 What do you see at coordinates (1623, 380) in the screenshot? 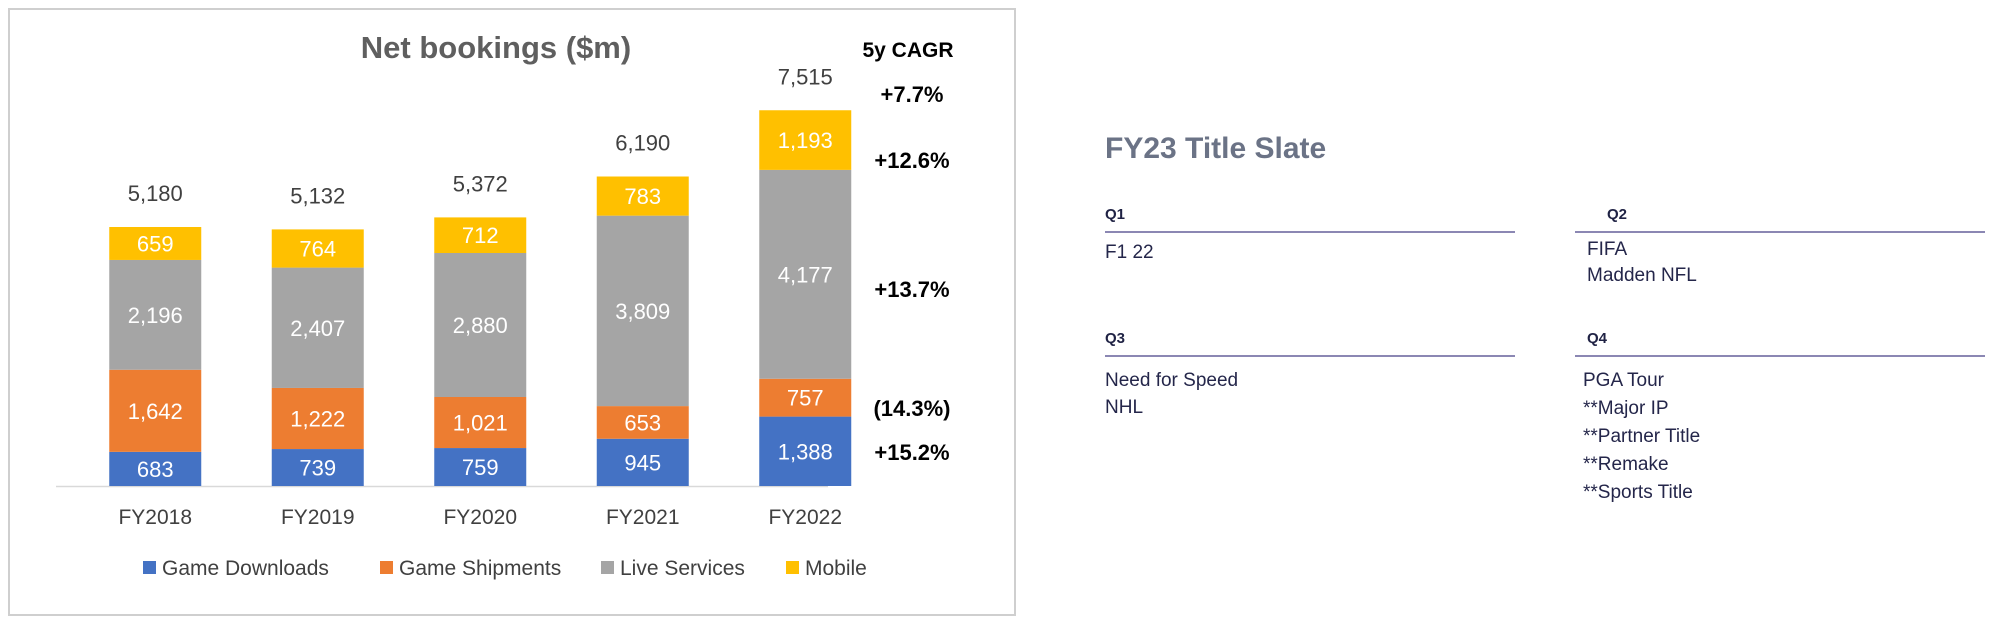
I see `title-item: PGA Tour` at bounding box center [1623, 380].